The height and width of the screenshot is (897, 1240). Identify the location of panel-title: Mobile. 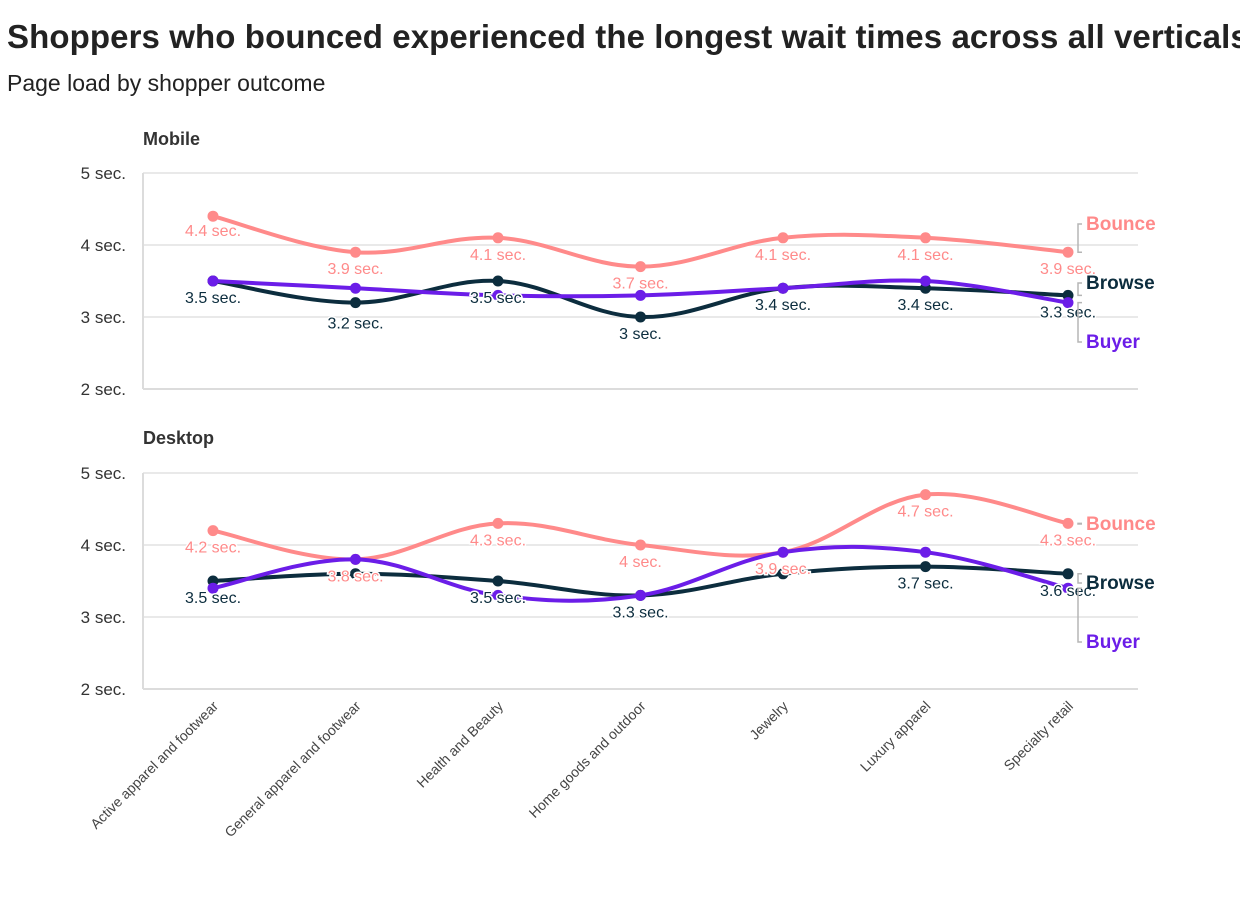
(171, 139).